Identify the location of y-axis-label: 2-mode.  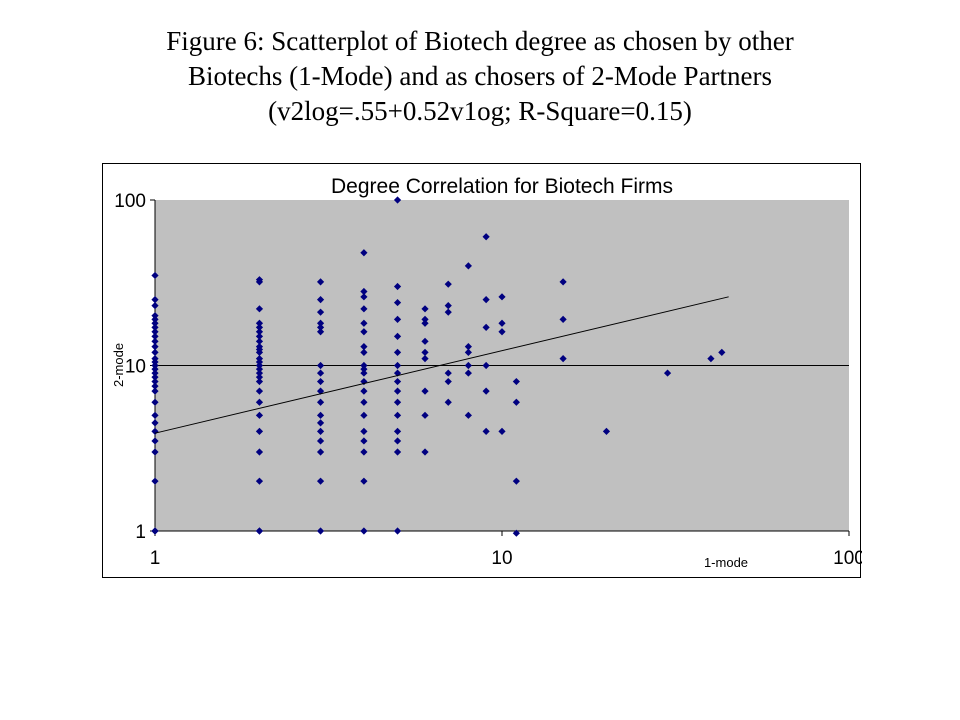
(118, 365).